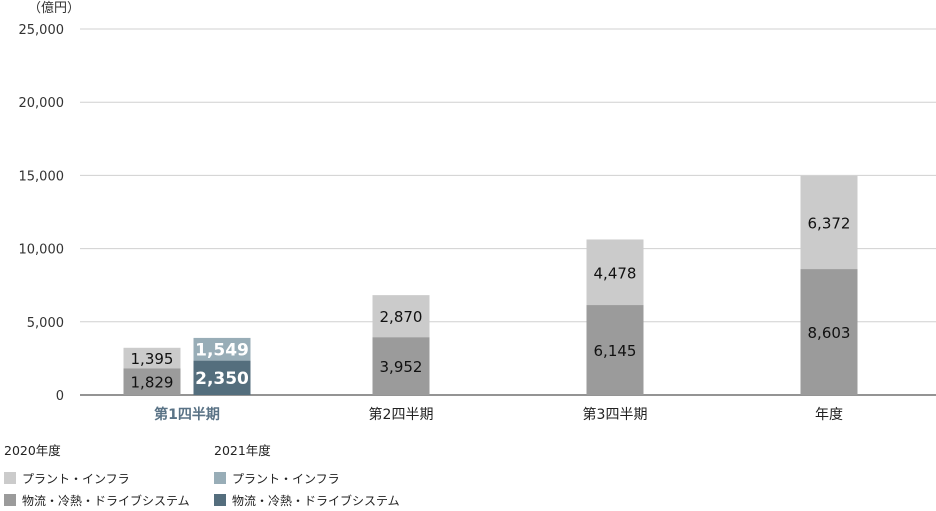 Image resolution: width=936 pixels, height=511 pixels. Describe the element at coordinates (76, 478) in the screenshot. I see `legend-2020-plant-label: プラント・インフラ` at that location.